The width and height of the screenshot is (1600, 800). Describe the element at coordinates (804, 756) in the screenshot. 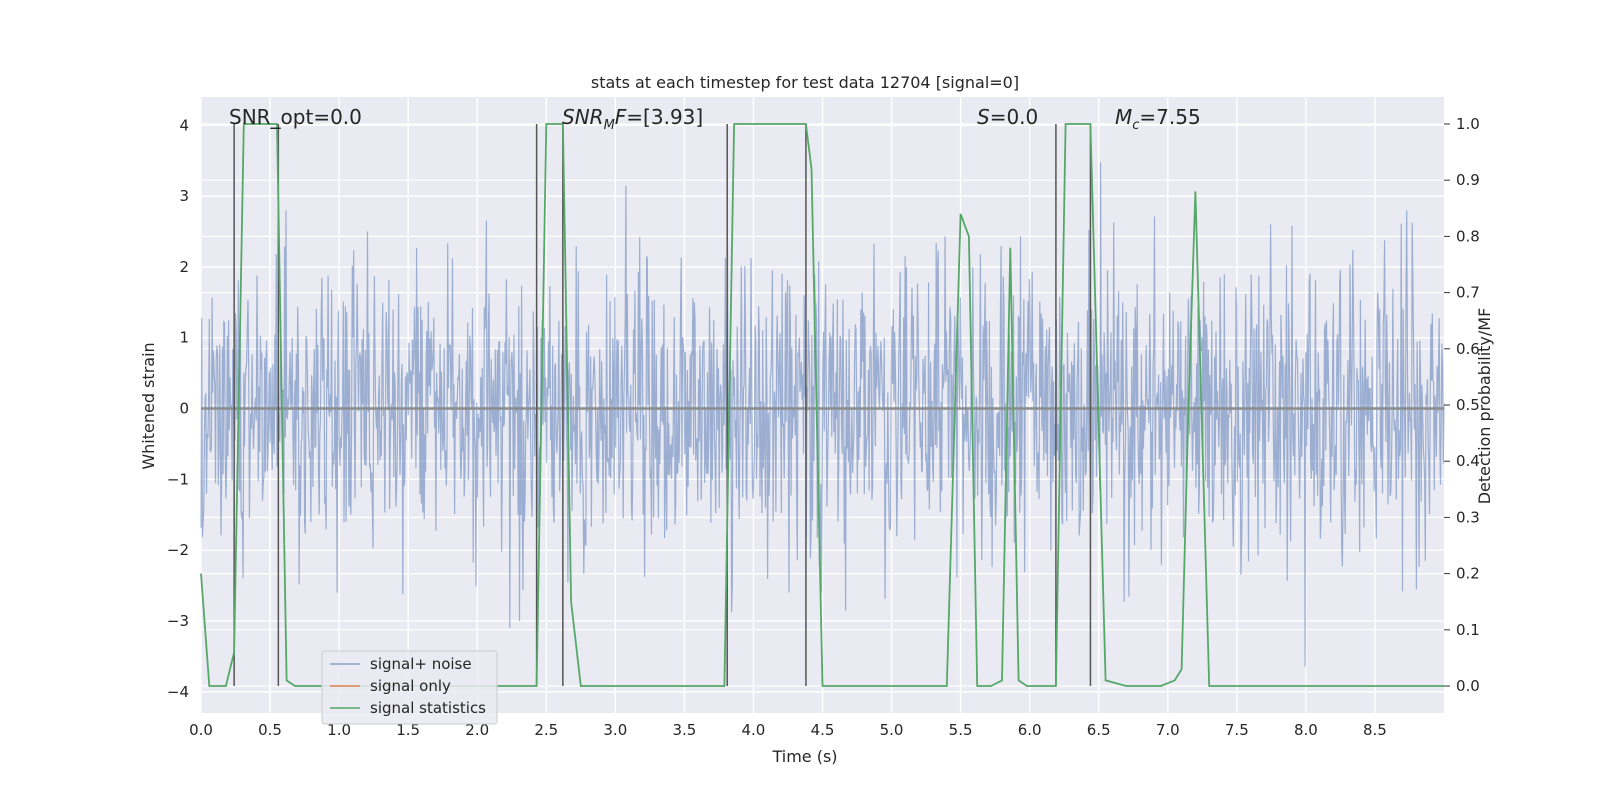

I see `x-axis-label: Time (s)` at that location.